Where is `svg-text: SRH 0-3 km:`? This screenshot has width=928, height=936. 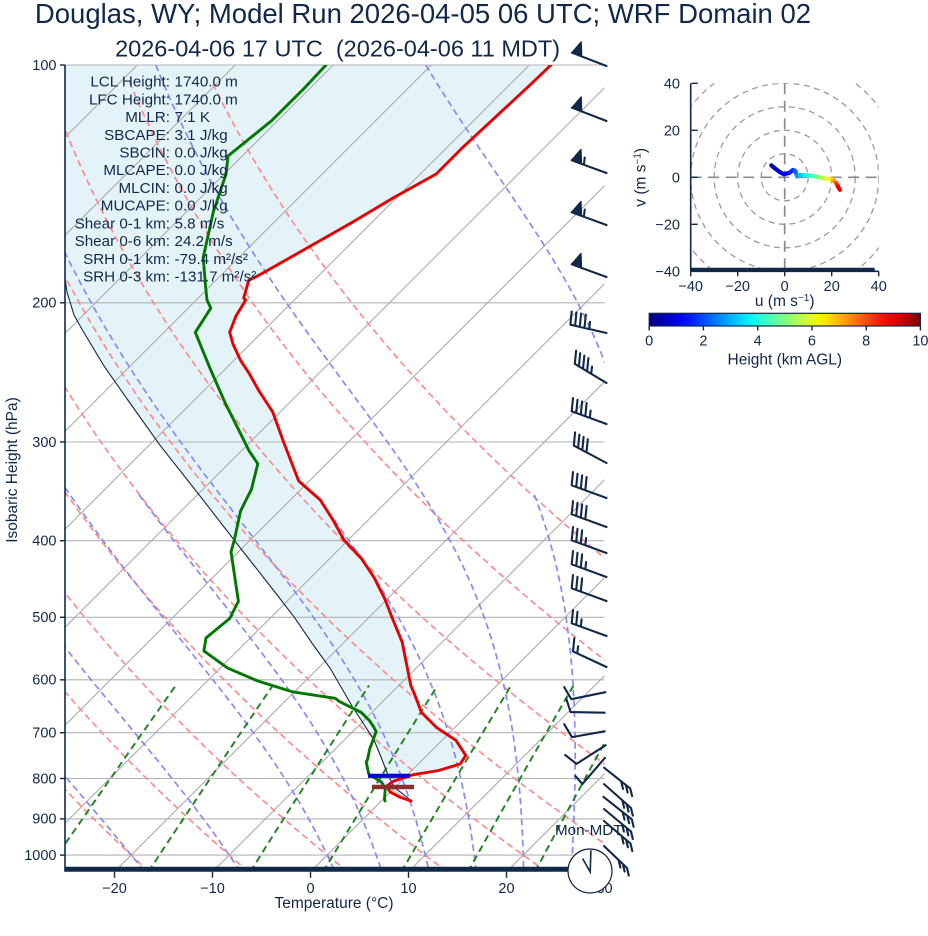 svg-text: SRH 0-3 km: is located at coordinates (126, 277).